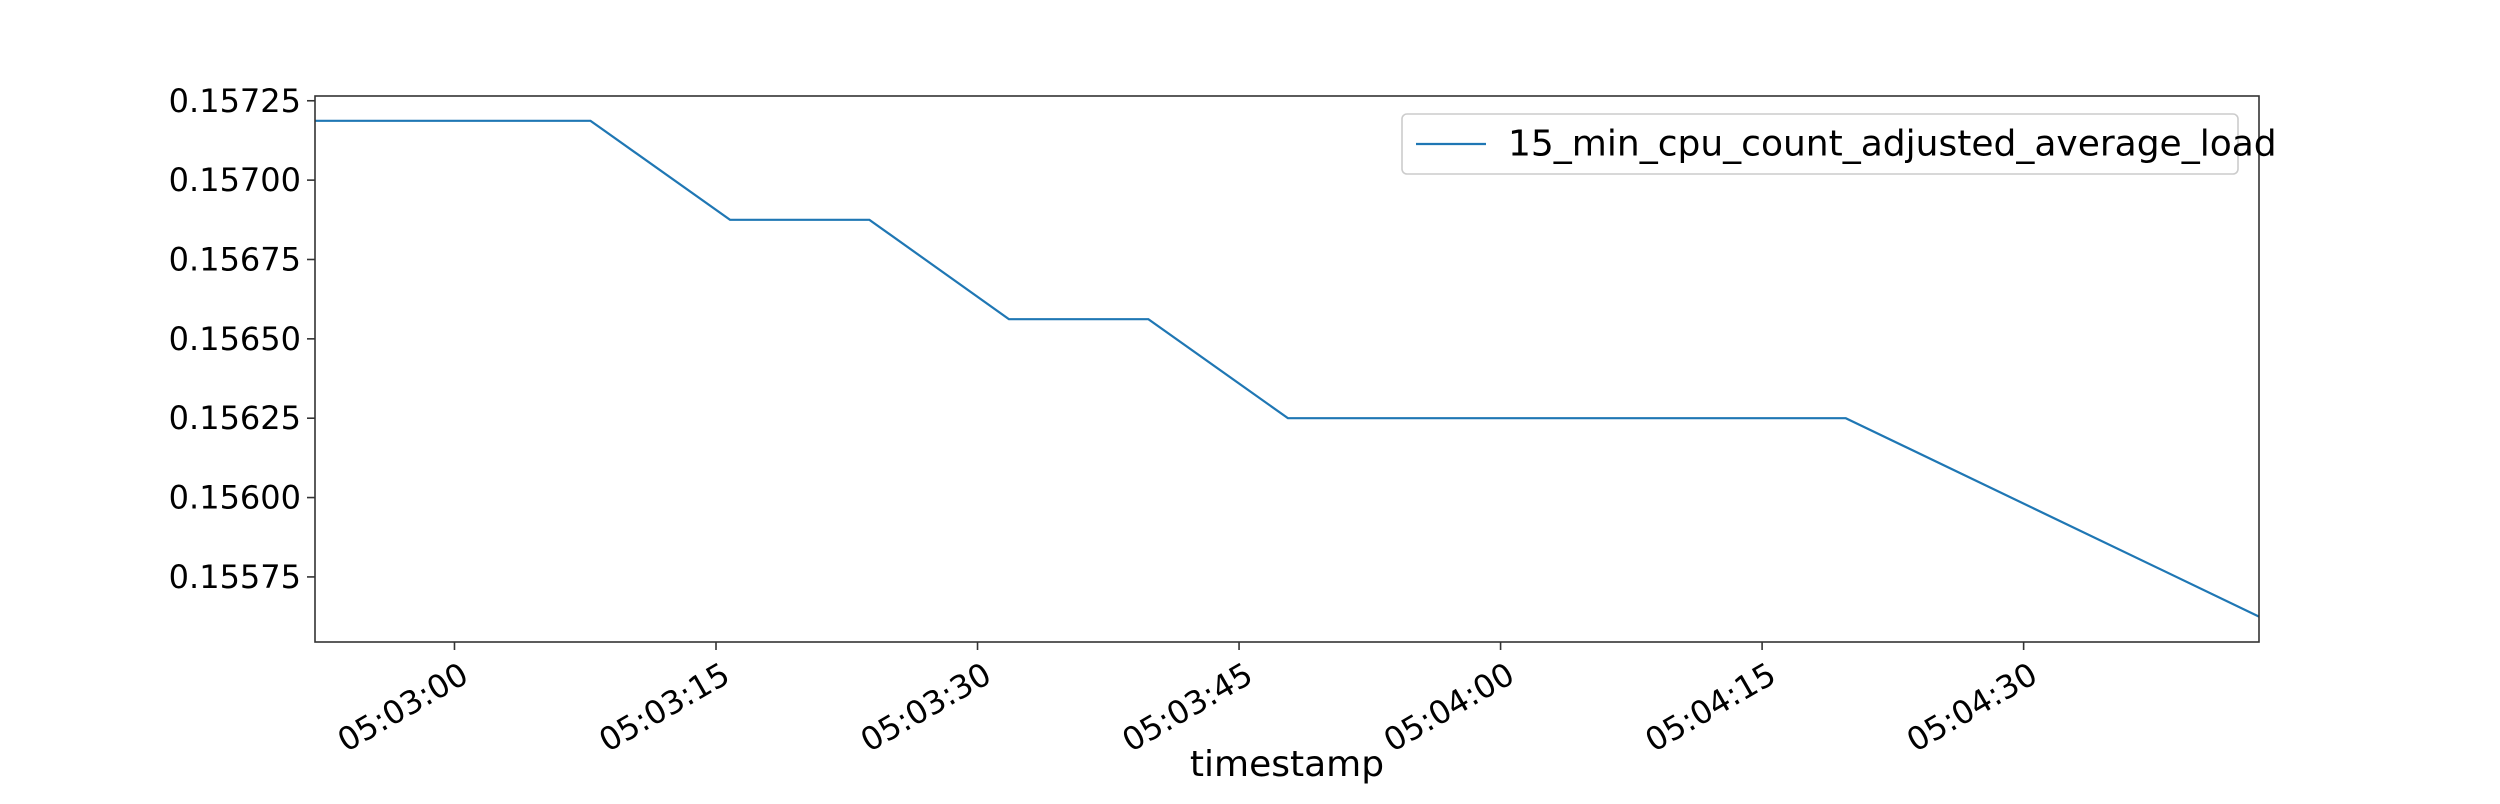 Image resolution: width=2500 pixels, height=804 pixels. What do you see at coordinates (1971, 707) in the screenshot?
I see `x-tick-label: 05:04:30` at bounding box center [1971, 707].